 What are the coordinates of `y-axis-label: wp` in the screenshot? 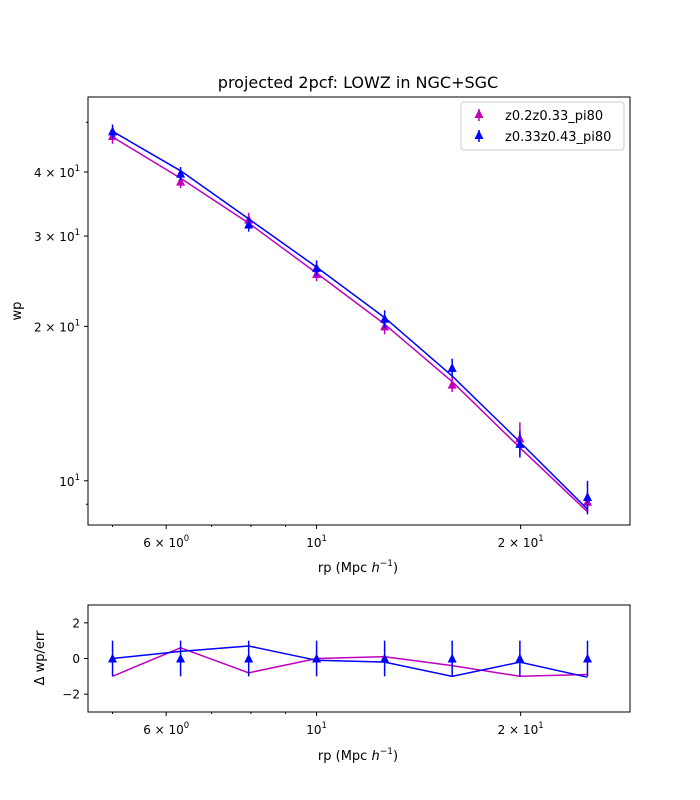 It's located at (17, 311).